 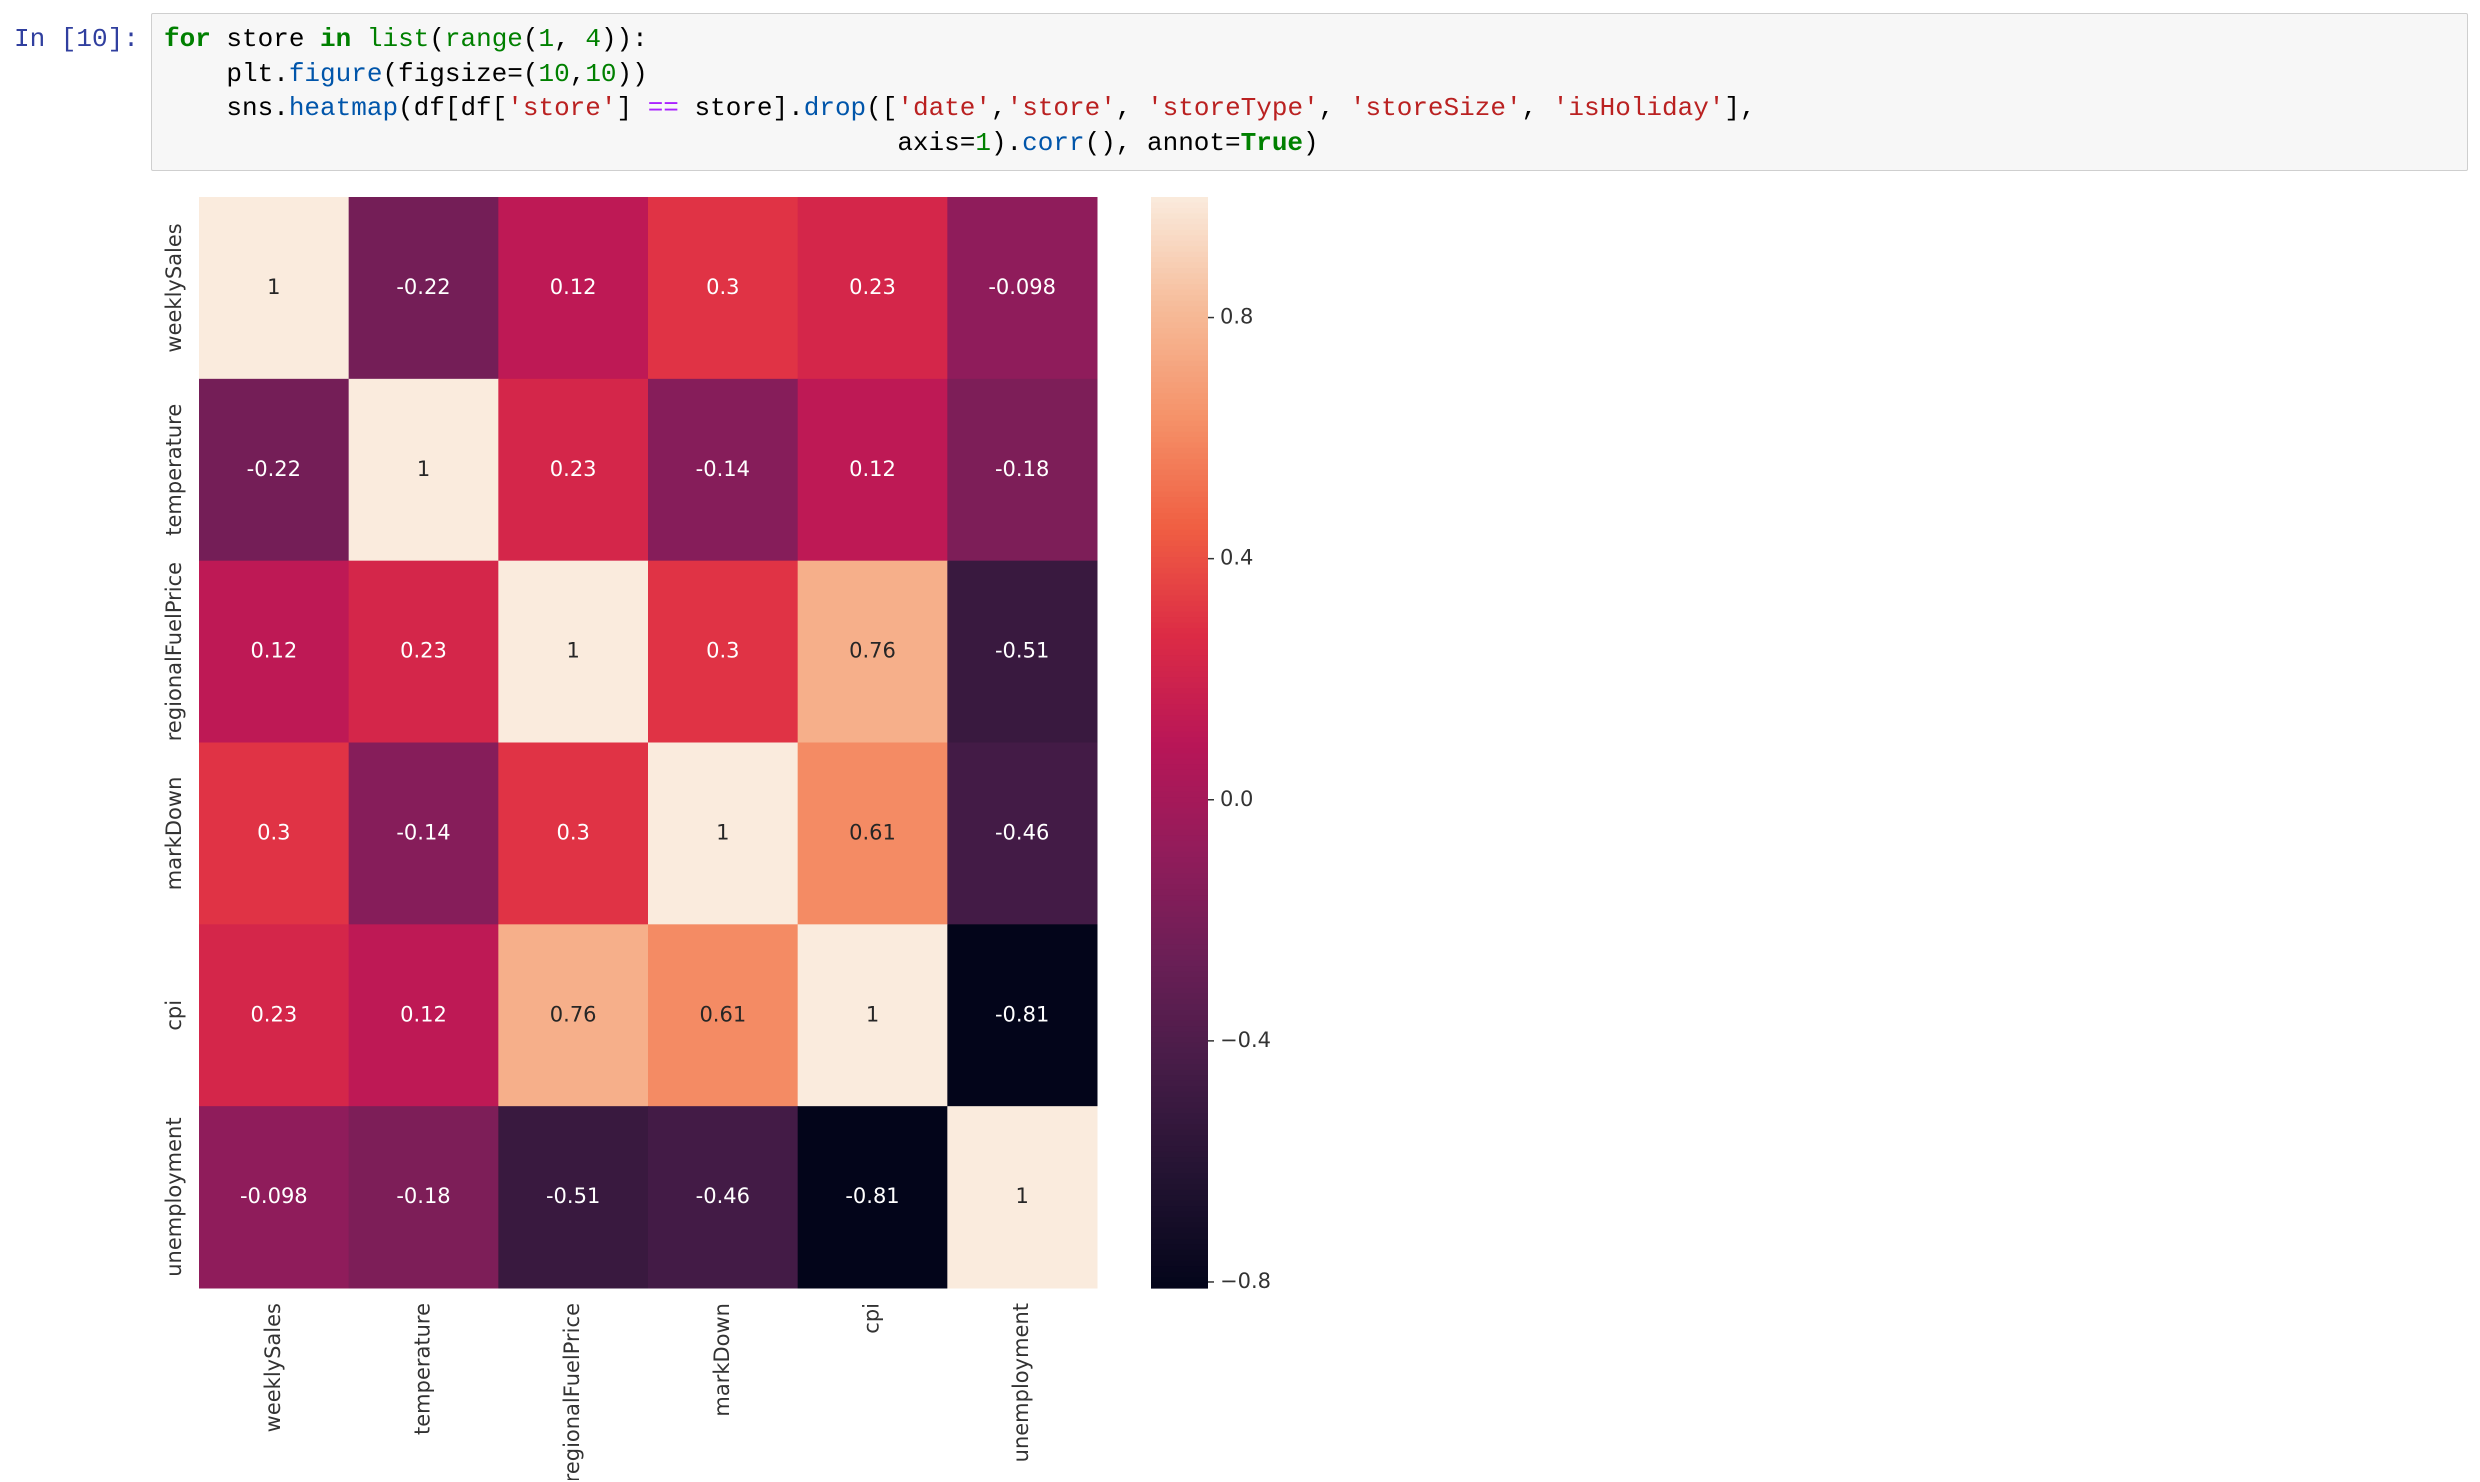 What do you see at coordinates (1022, 469) in the screenshot?
I see `cell-annotation: -0.18` at bounding box center [1022, 469].